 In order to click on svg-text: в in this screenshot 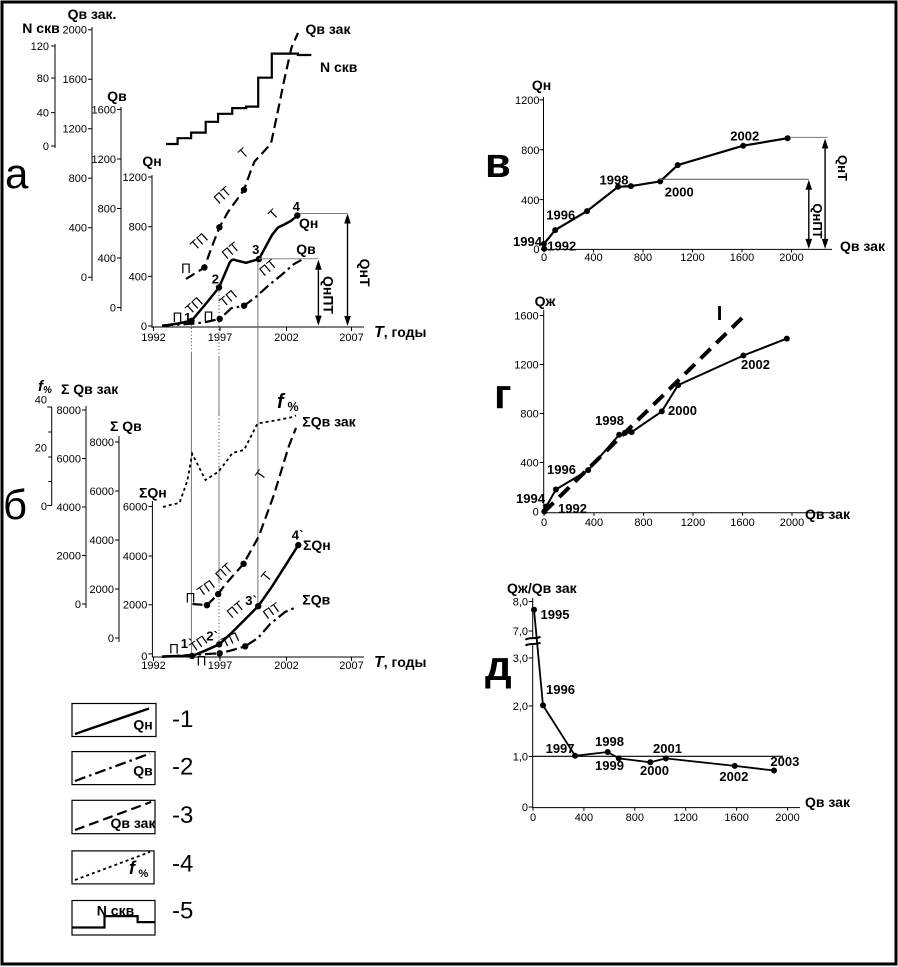, I will do `click(498, 162)`.